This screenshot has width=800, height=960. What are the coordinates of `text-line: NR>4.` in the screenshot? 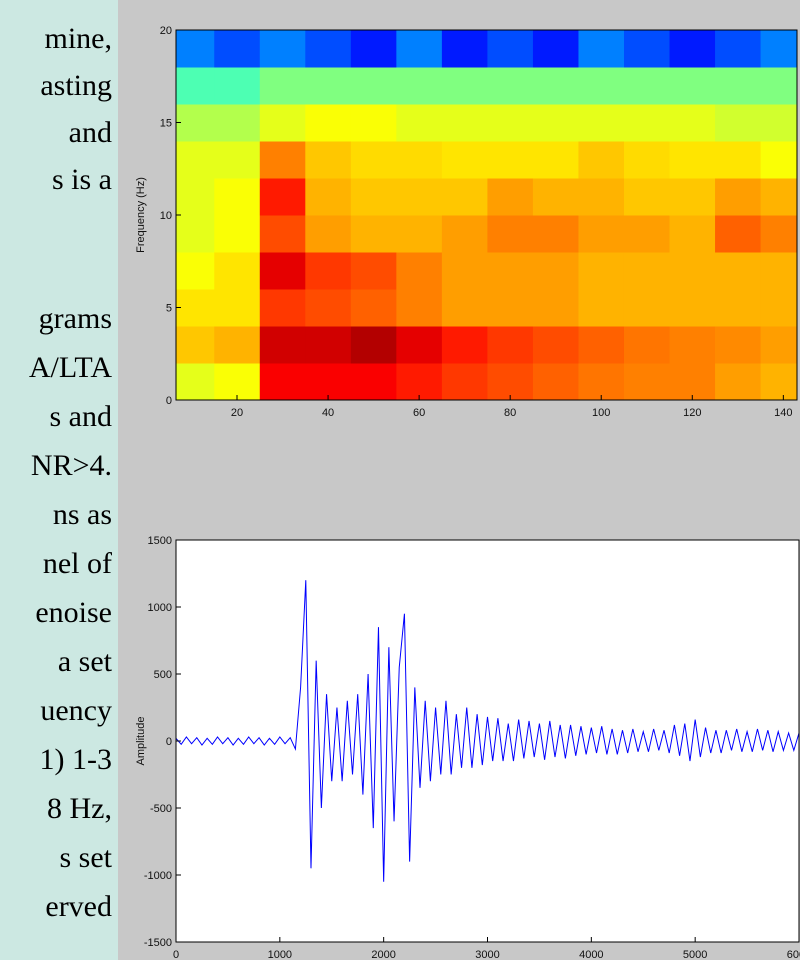 It's located at (71, 465).